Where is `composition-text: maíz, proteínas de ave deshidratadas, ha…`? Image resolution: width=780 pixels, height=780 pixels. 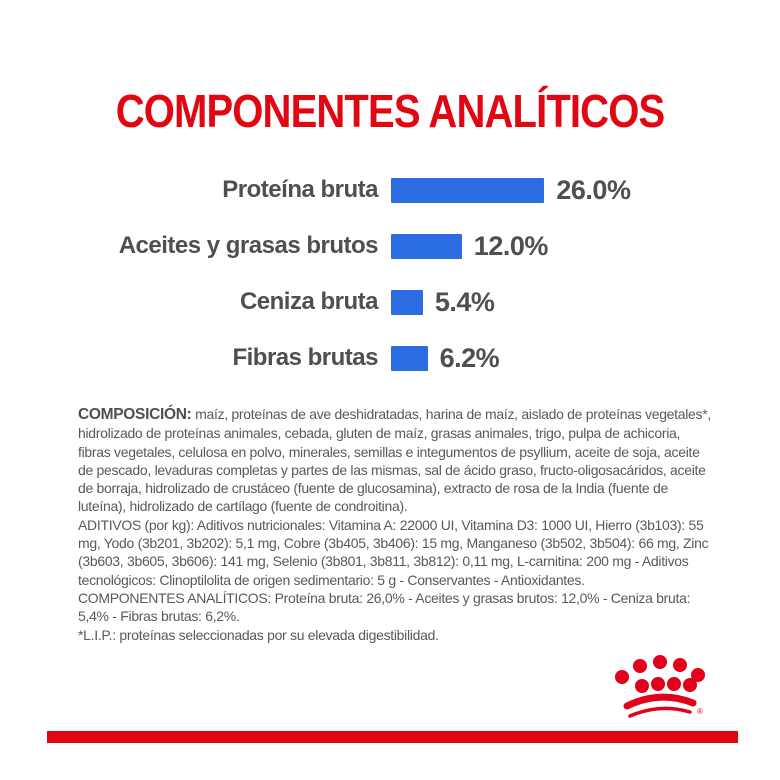 composition-text: maíz, proteínas de ave deshidratadas, ha… is located at coordinates (394, 460).